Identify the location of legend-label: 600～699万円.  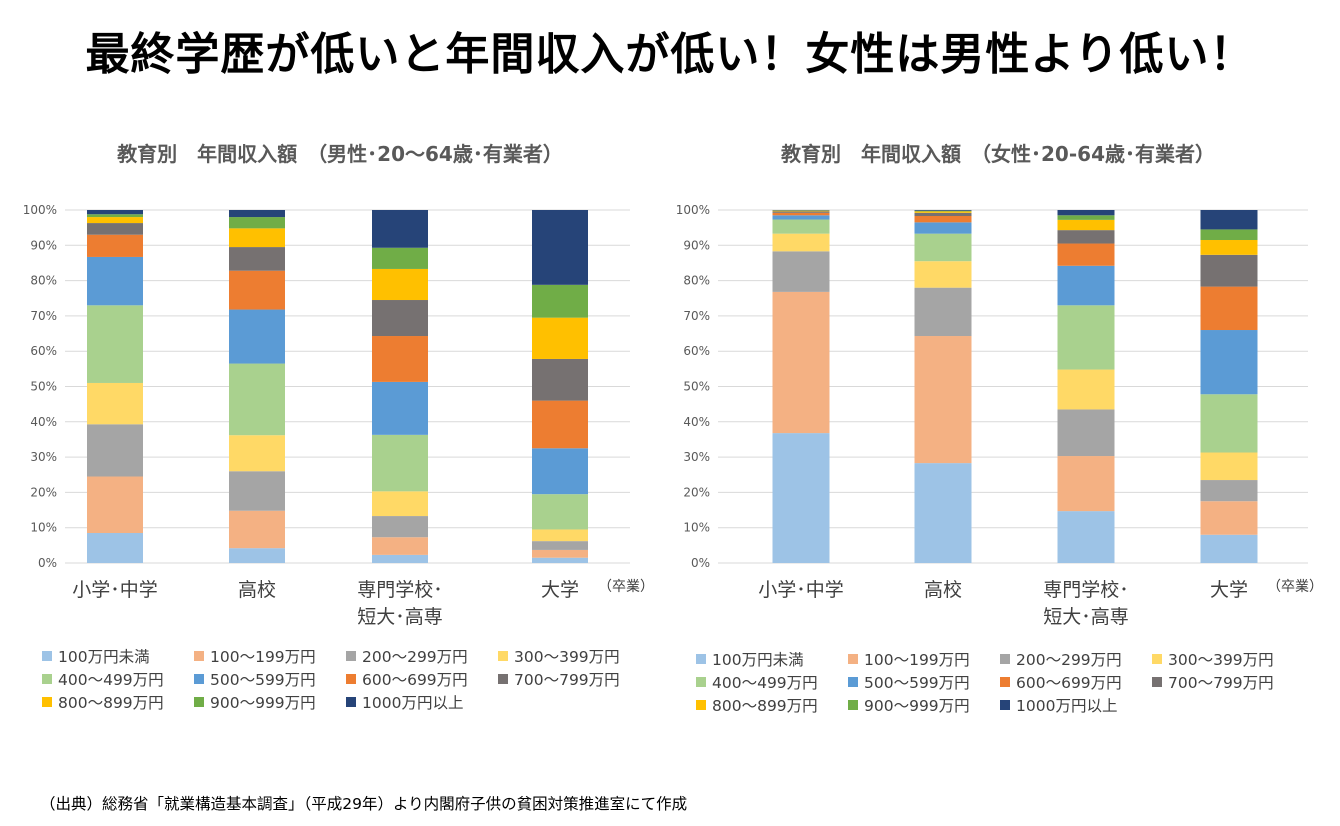
(415, 679).